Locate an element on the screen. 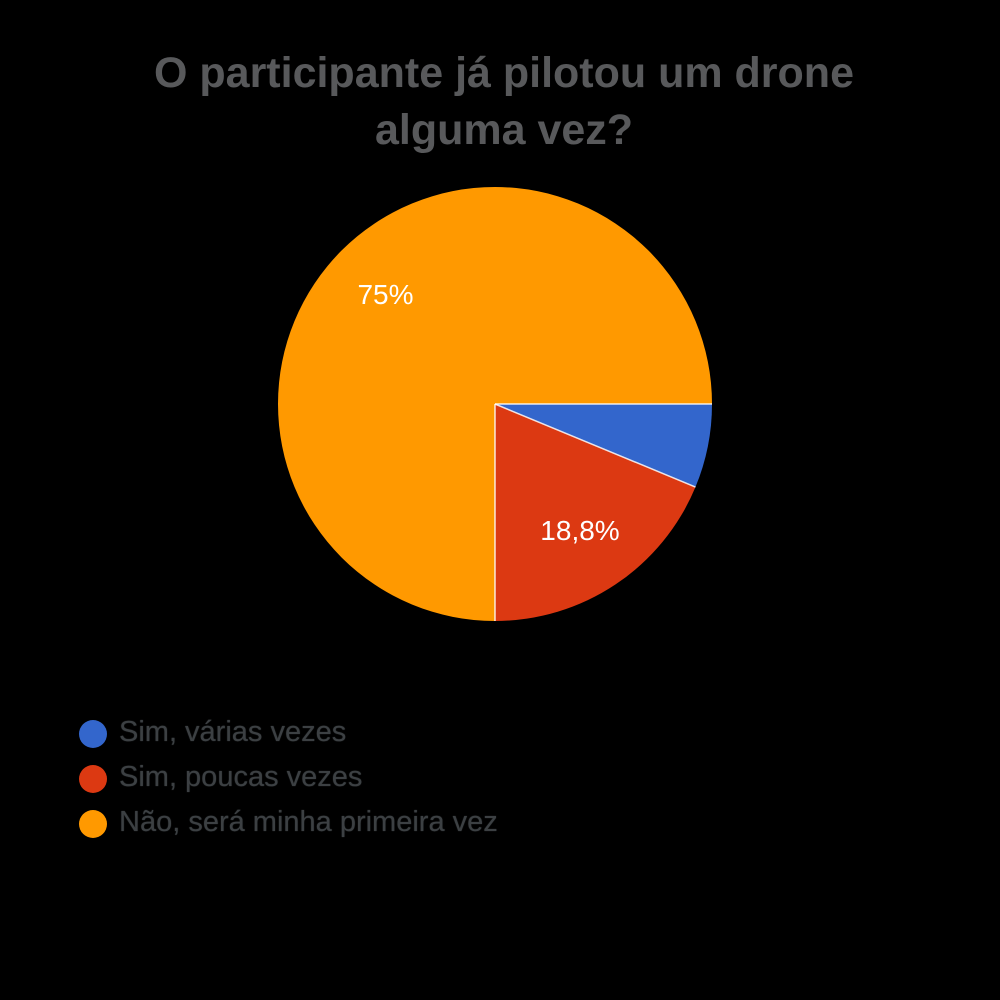 The height and width of the screenshot is (1000, 1000). svg-text: 18,8% is located at coordinates (579, 530).